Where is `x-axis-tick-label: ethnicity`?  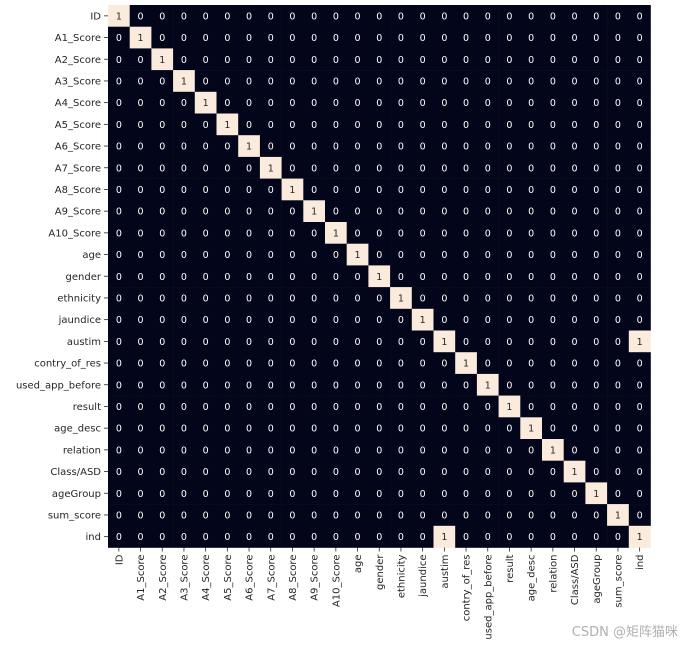 x-axis-tick-label: ethnicity is located at coordinates (401, 576).